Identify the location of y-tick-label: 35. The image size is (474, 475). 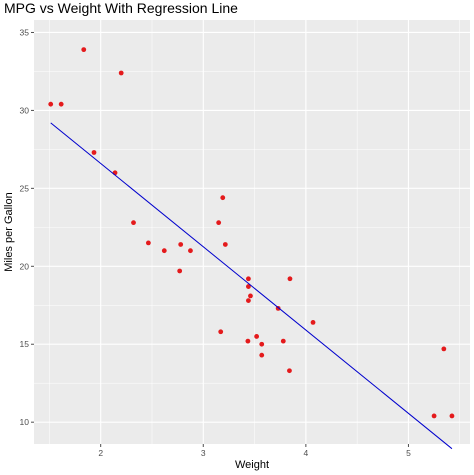
(25, 32).